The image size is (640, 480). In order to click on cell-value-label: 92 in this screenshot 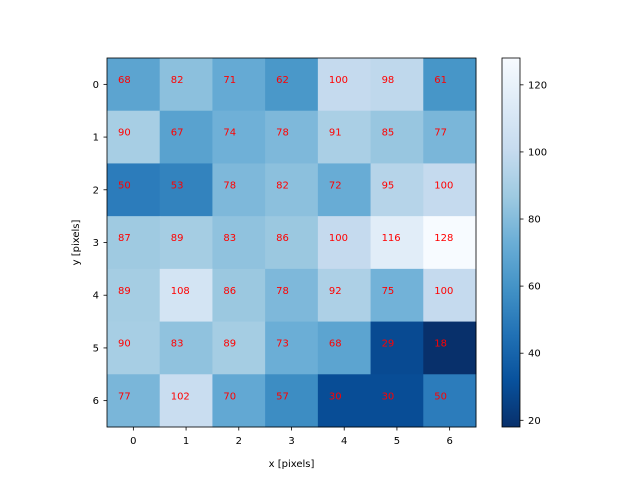, I will do `click(335, 291)`.